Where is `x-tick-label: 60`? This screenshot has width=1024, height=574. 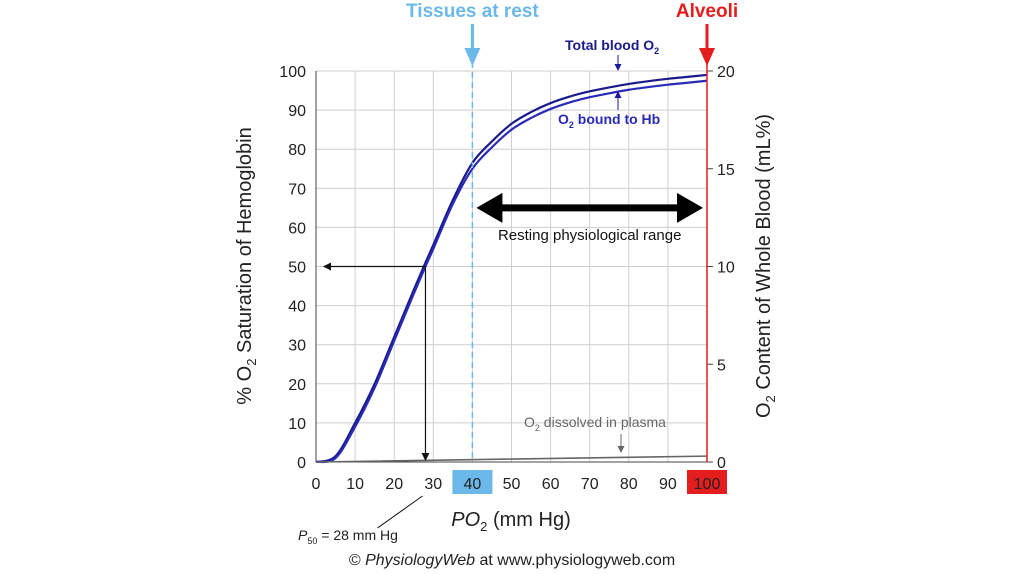 x-tick-label: 60 is located at coordinates (551, 484).